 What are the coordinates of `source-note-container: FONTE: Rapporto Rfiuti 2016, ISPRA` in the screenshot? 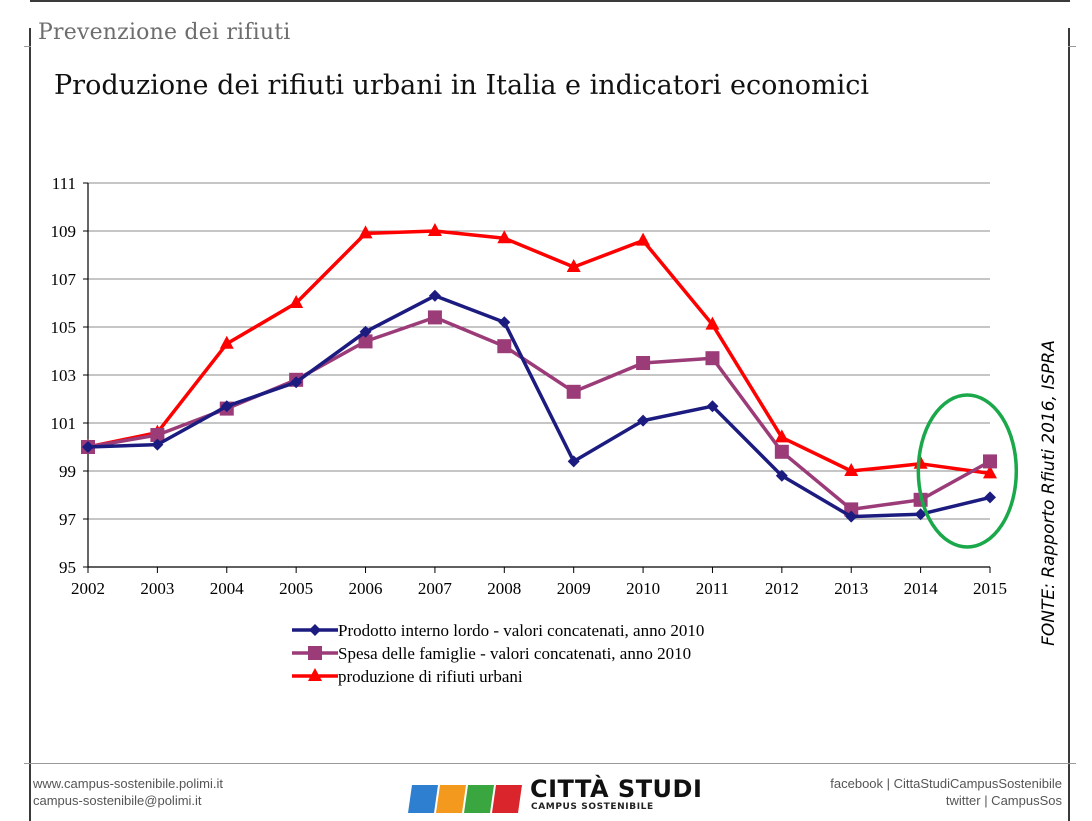 It's located at (1049, 493).